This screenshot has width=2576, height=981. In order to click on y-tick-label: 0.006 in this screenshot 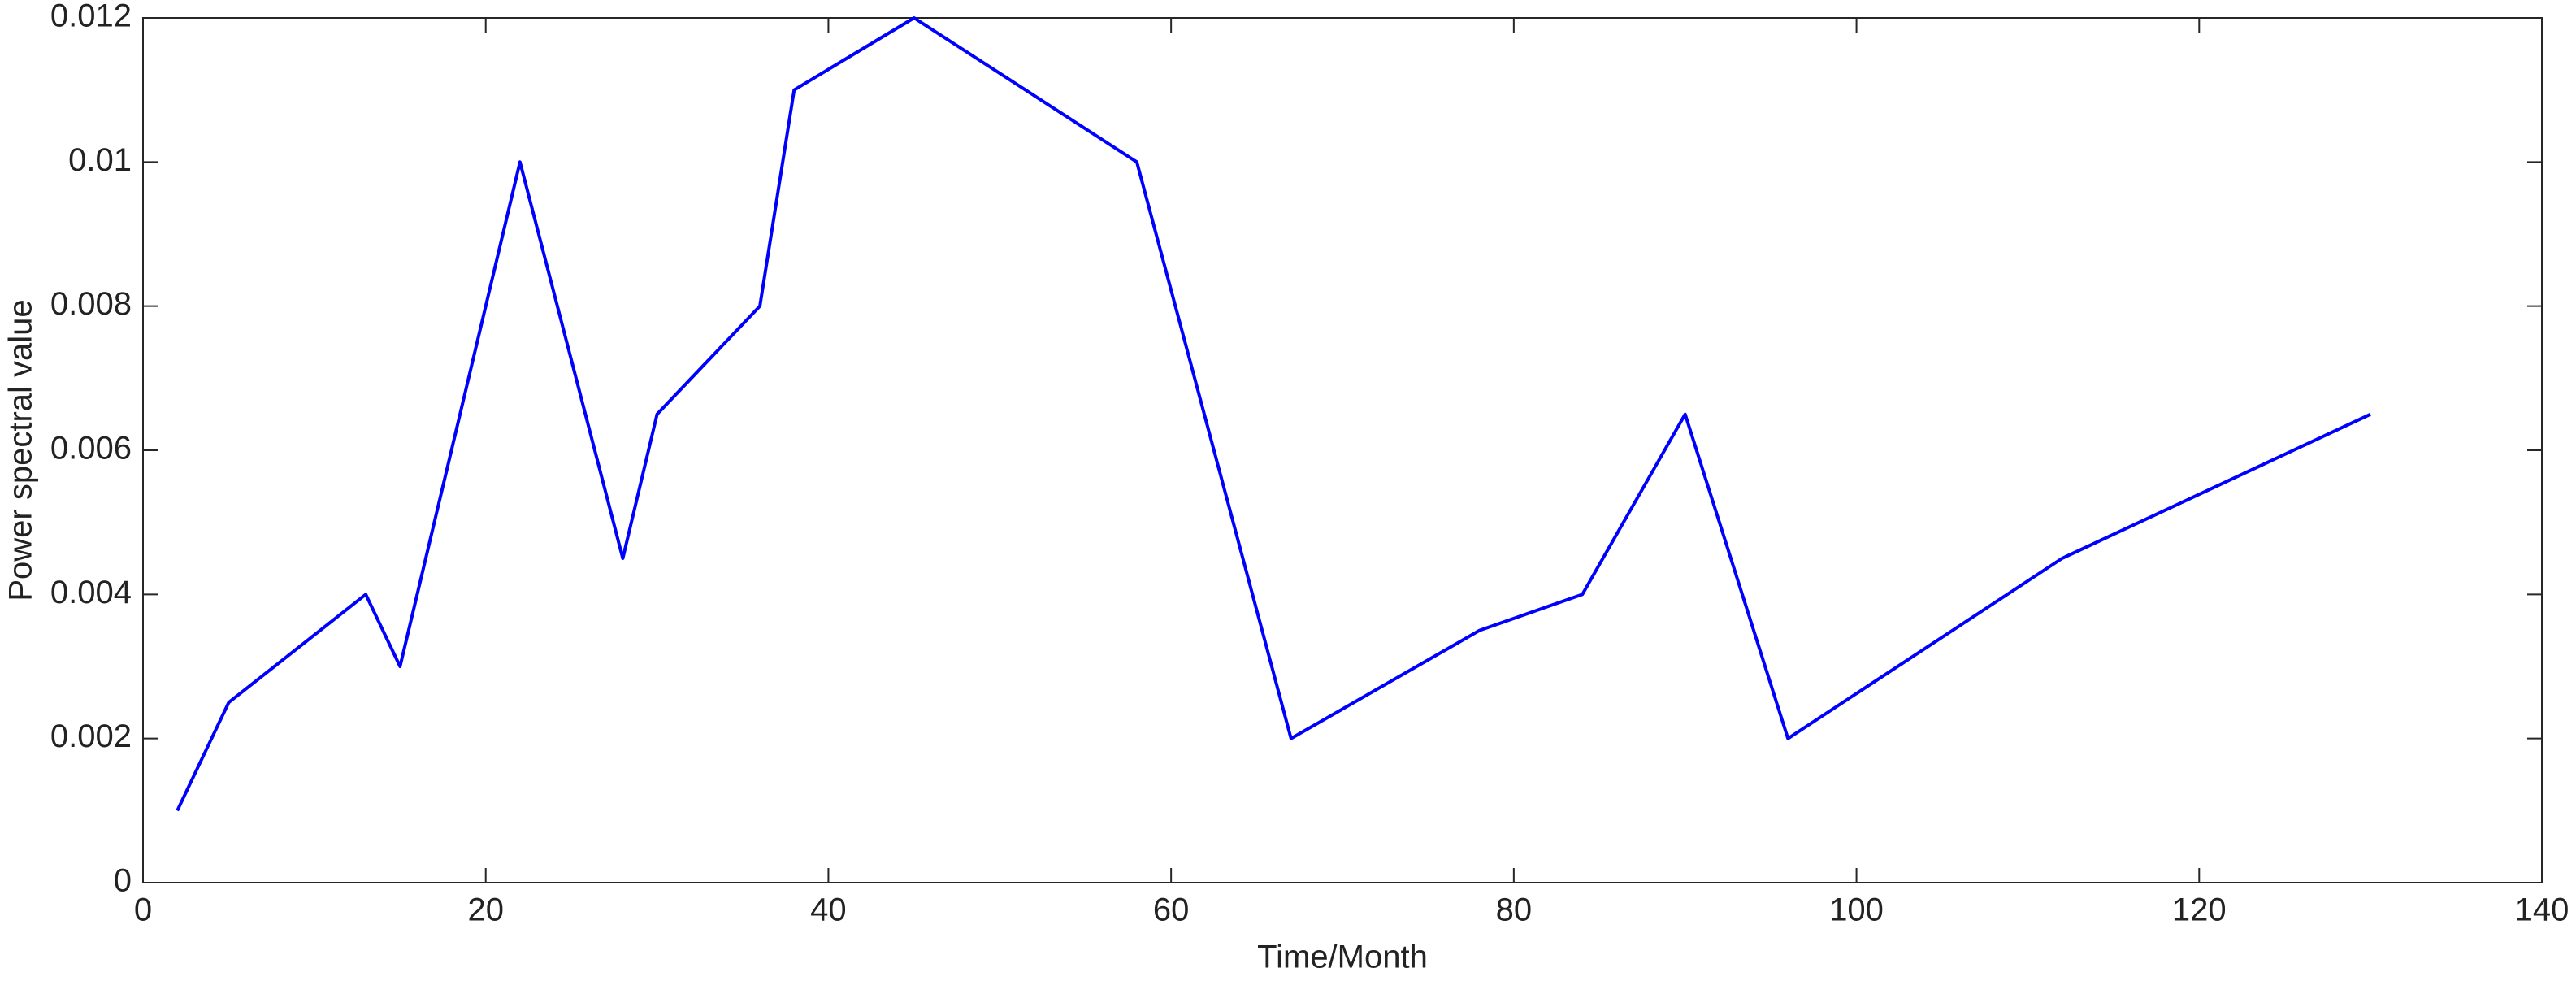, I will do `click(91, 449)`.